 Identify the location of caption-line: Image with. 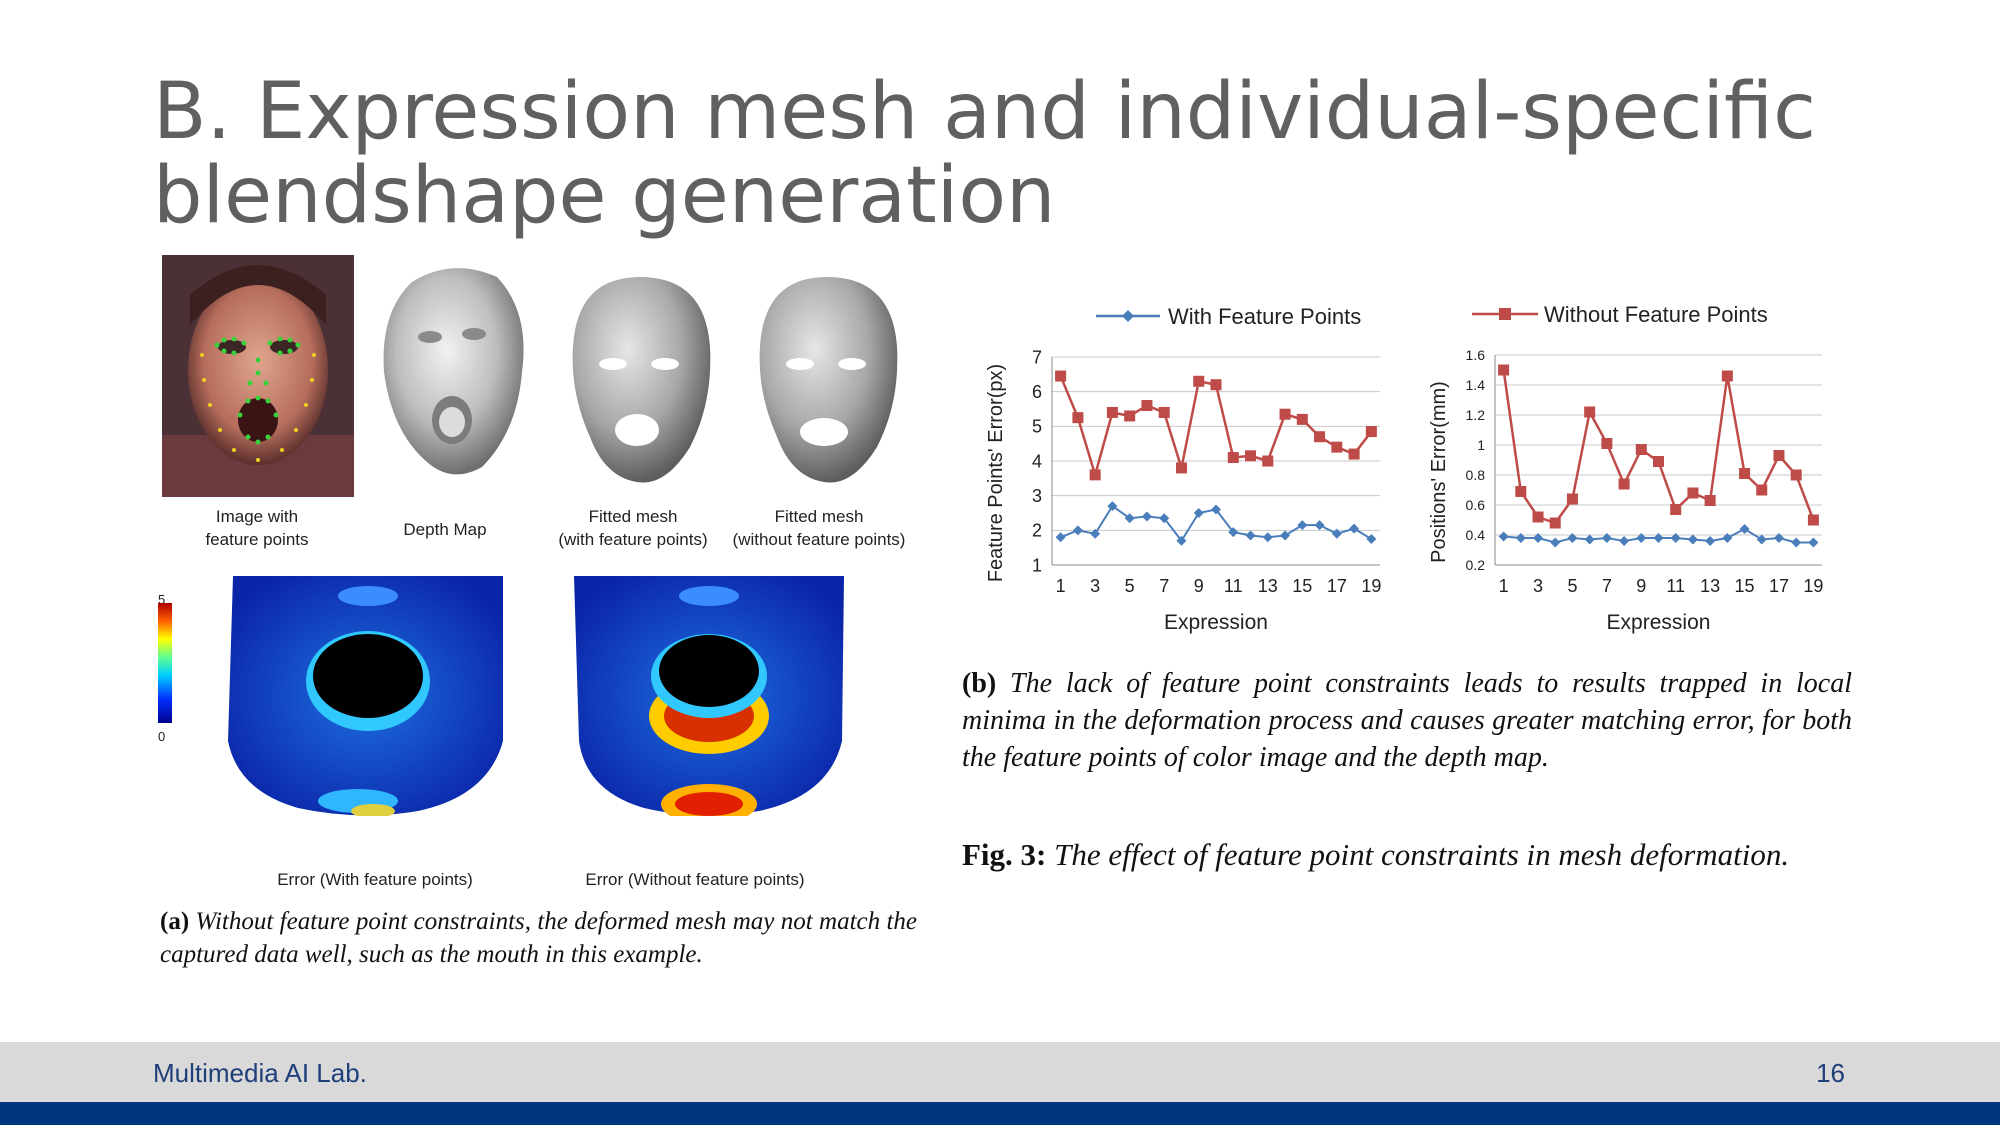
(257, 516).